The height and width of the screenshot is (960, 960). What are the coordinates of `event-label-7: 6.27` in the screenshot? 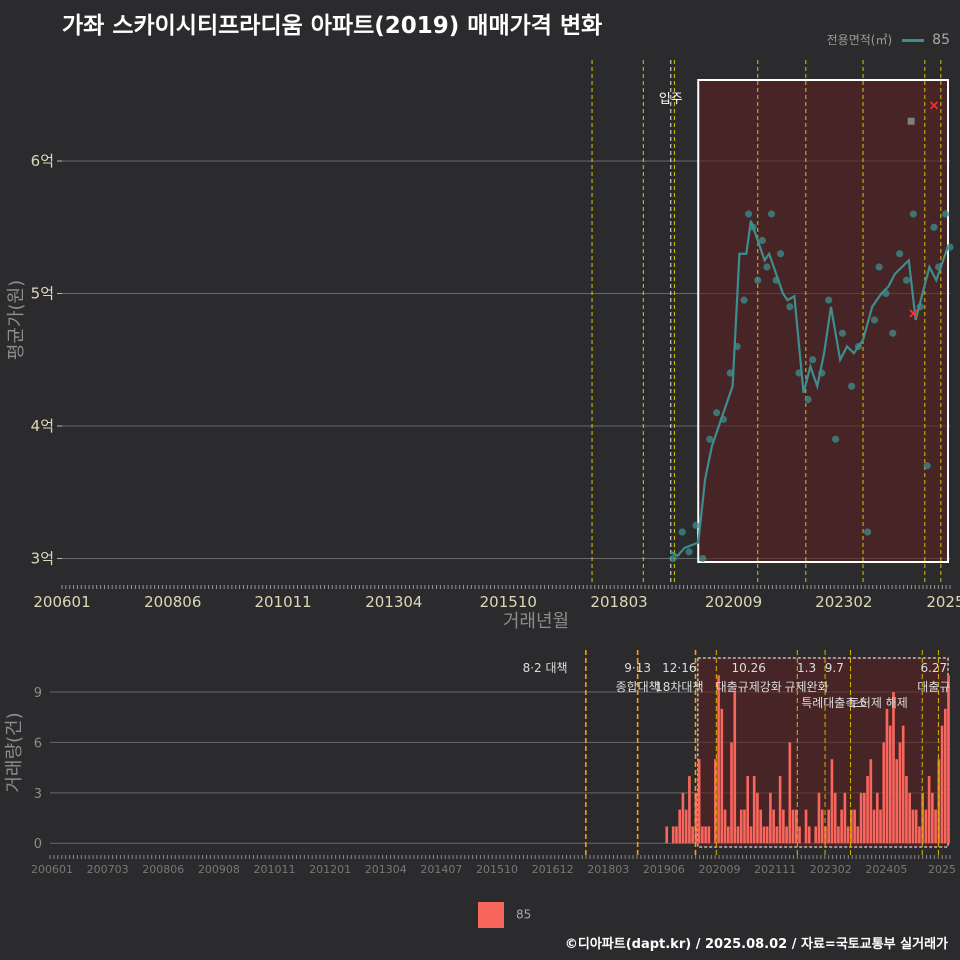 It's located at (933, 668).